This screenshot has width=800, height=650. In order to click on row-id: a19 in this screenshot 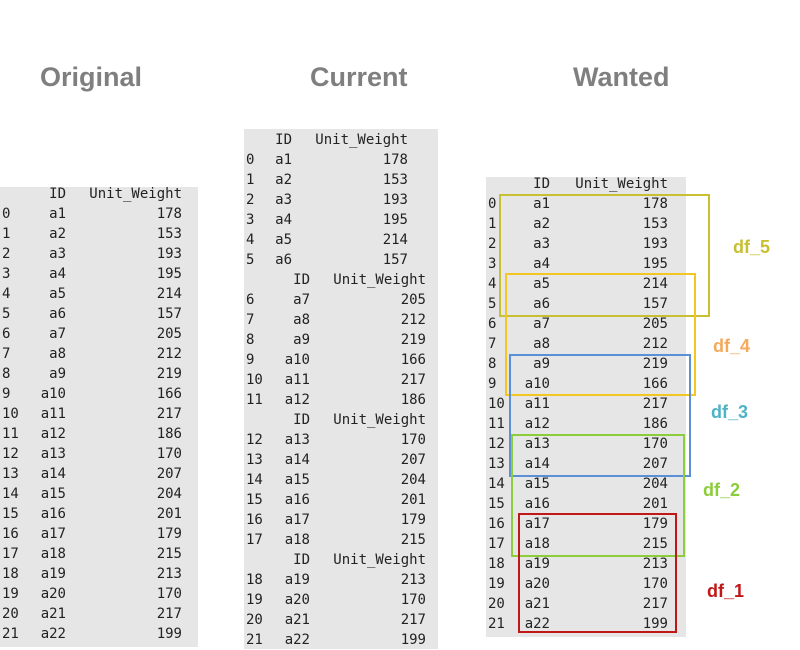, I will do `click(53, 574)`.